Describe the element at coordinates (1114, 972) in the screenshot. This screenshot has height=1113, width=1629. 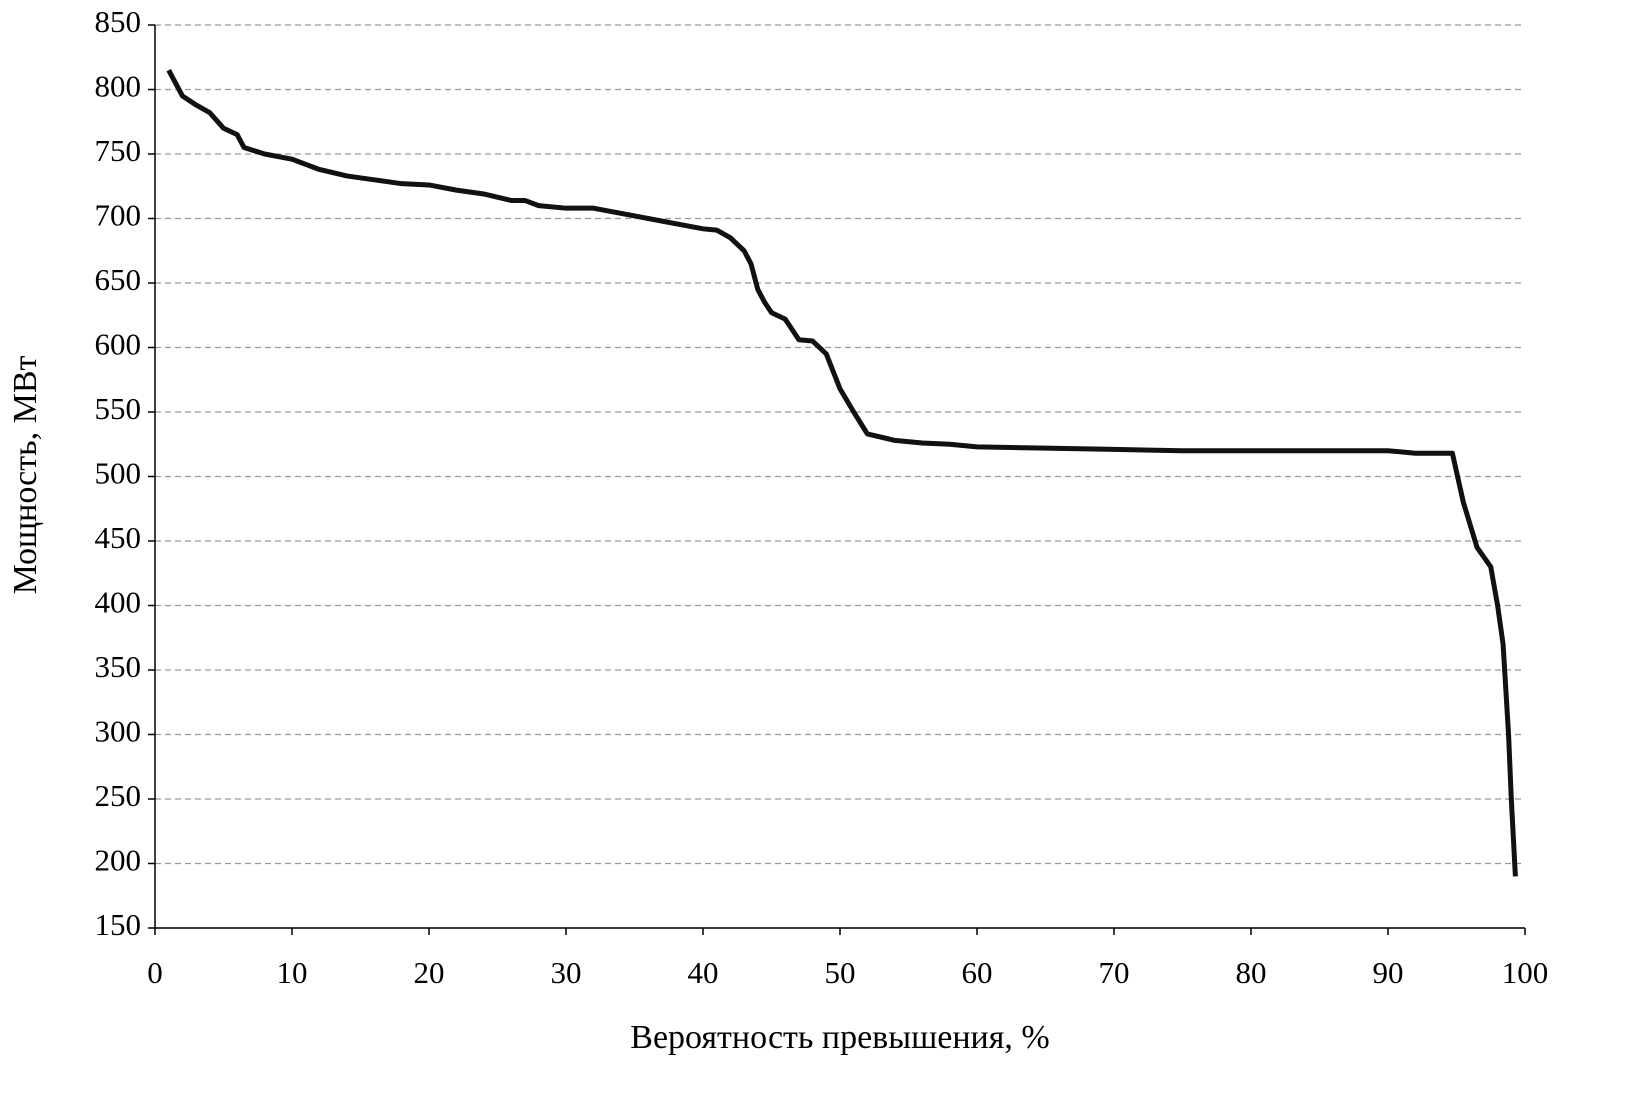
I see `x-tick-label: 70` at that location.